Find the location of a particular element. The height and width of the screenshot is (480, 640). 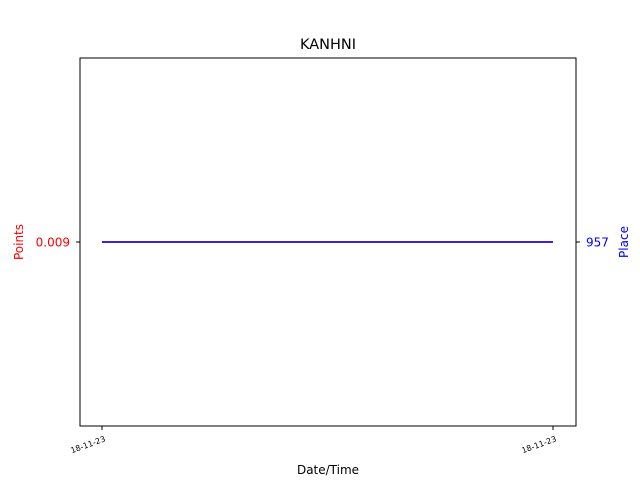

x-axis-label: Date/Time is located at coordinates (328, 470).